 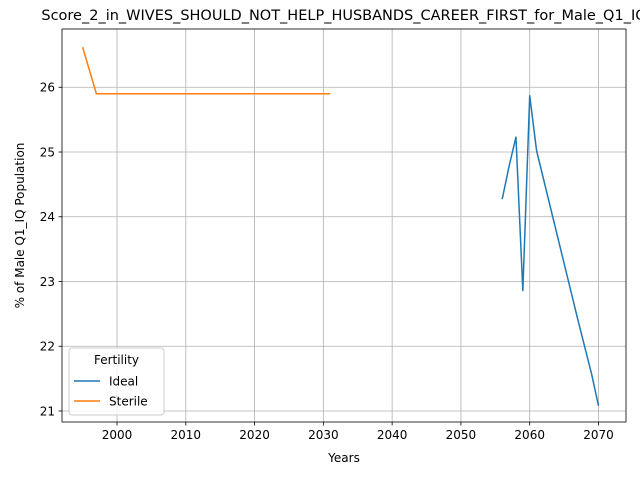 What do you see at coordinates (529, 435) in the screenshot?
I see `x-tick-label: 2060` at bounding box center [529, 435].